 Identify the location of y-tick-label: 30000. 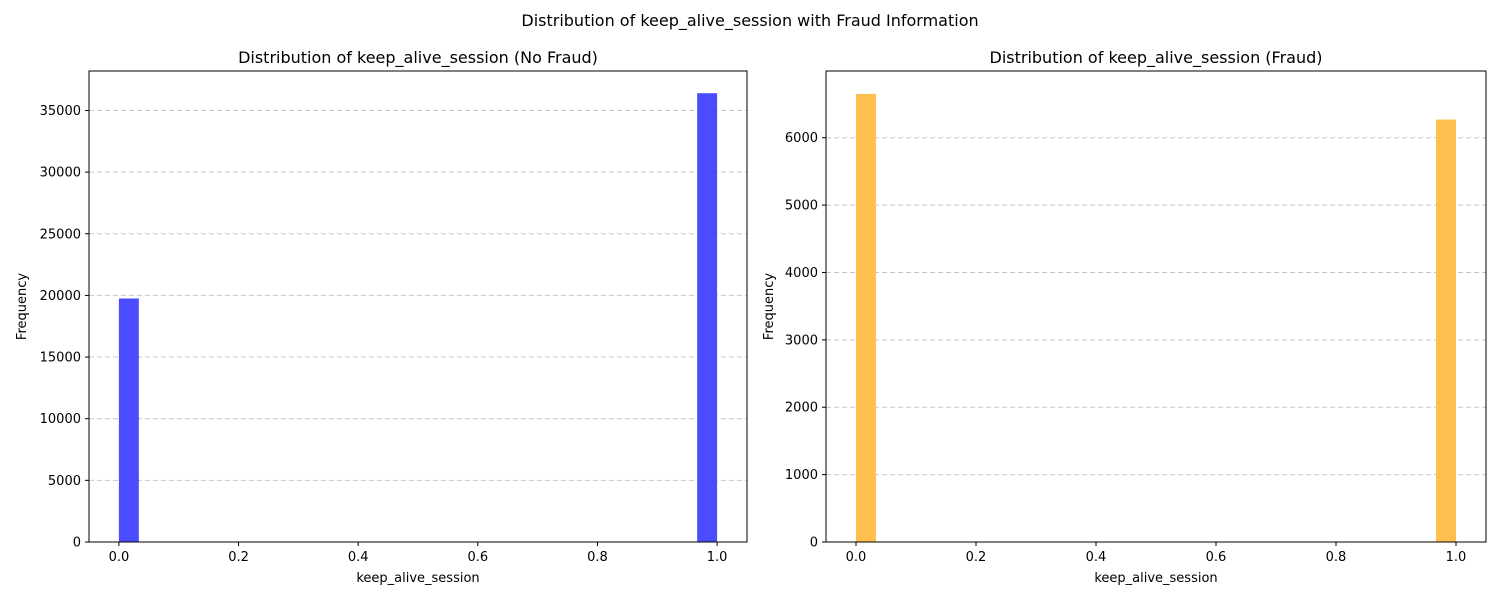
(60, 173).